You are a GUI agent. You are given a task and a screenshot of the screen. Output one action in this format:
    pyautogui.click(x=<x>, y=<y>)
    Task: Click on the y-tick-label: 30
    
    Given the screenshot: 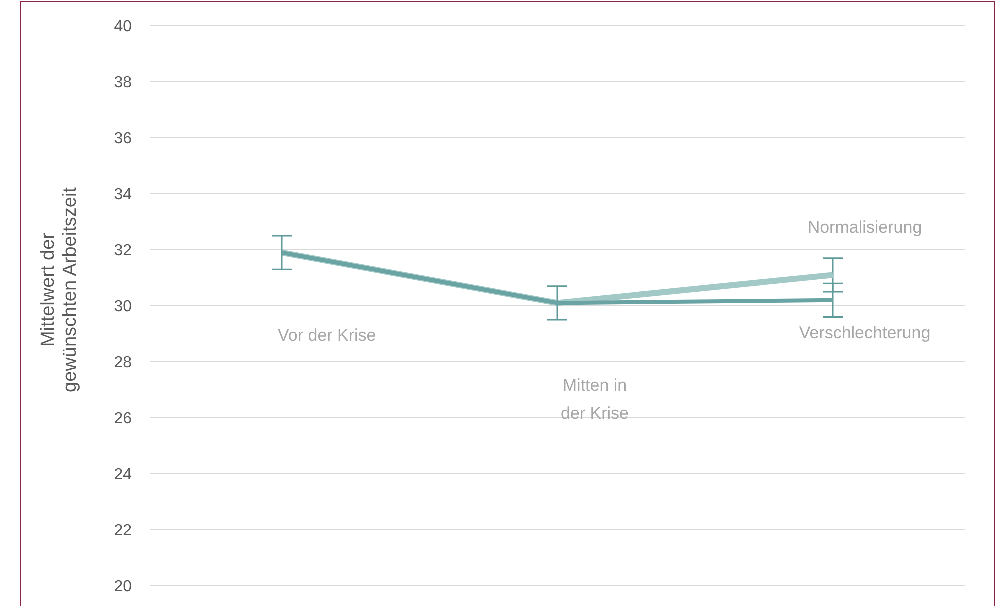 What is the action you would take?
    pyautogui.click(x=123, y=307)
    